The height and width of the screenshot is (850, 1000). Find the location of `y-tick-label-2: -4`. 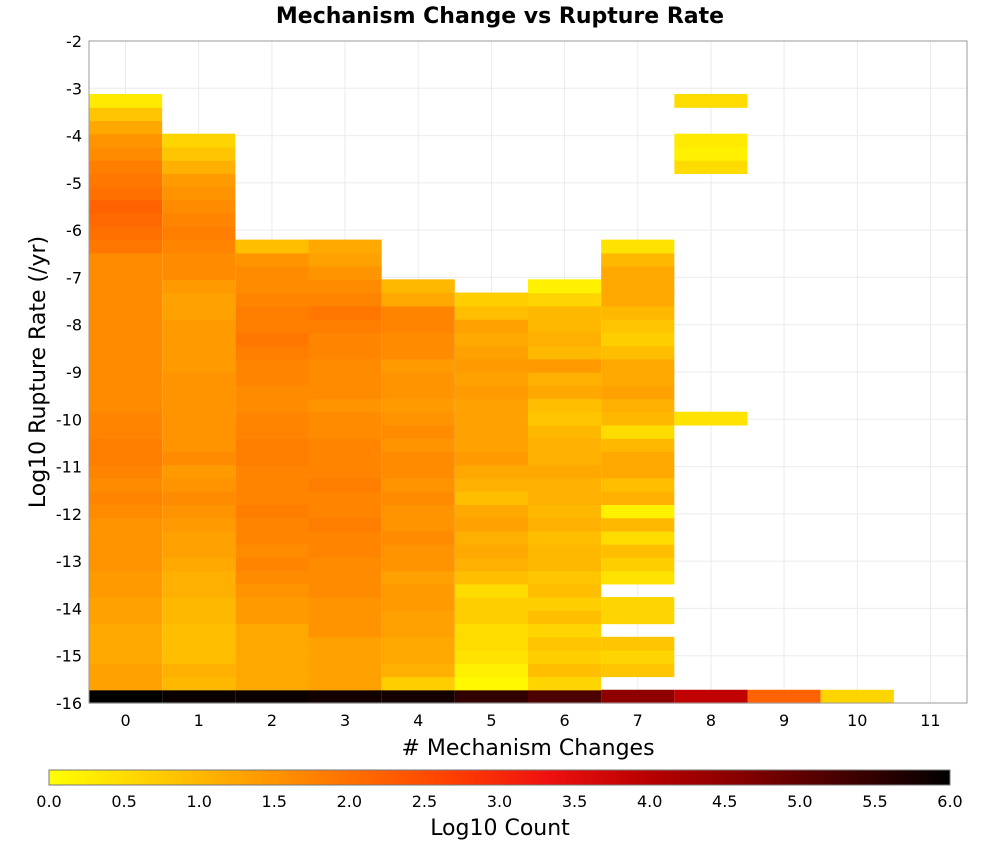

y-tick-label-2: -4 is located at coordinates (74, 136).